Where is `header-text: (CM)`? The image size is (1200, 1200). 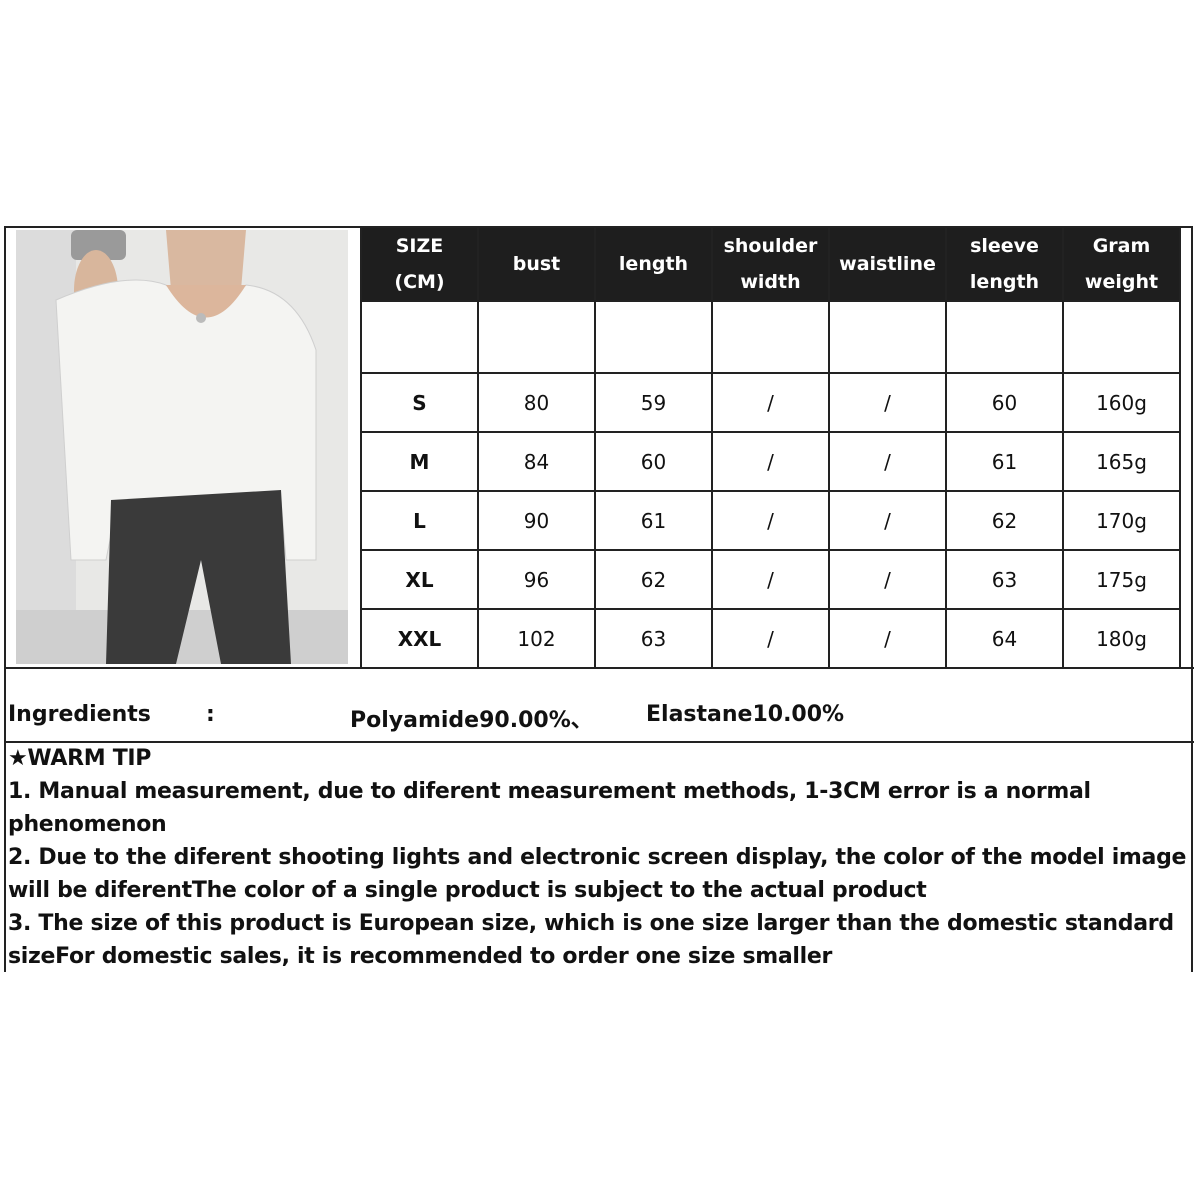
header-text: (CM) is located at coordinates (419, 282).